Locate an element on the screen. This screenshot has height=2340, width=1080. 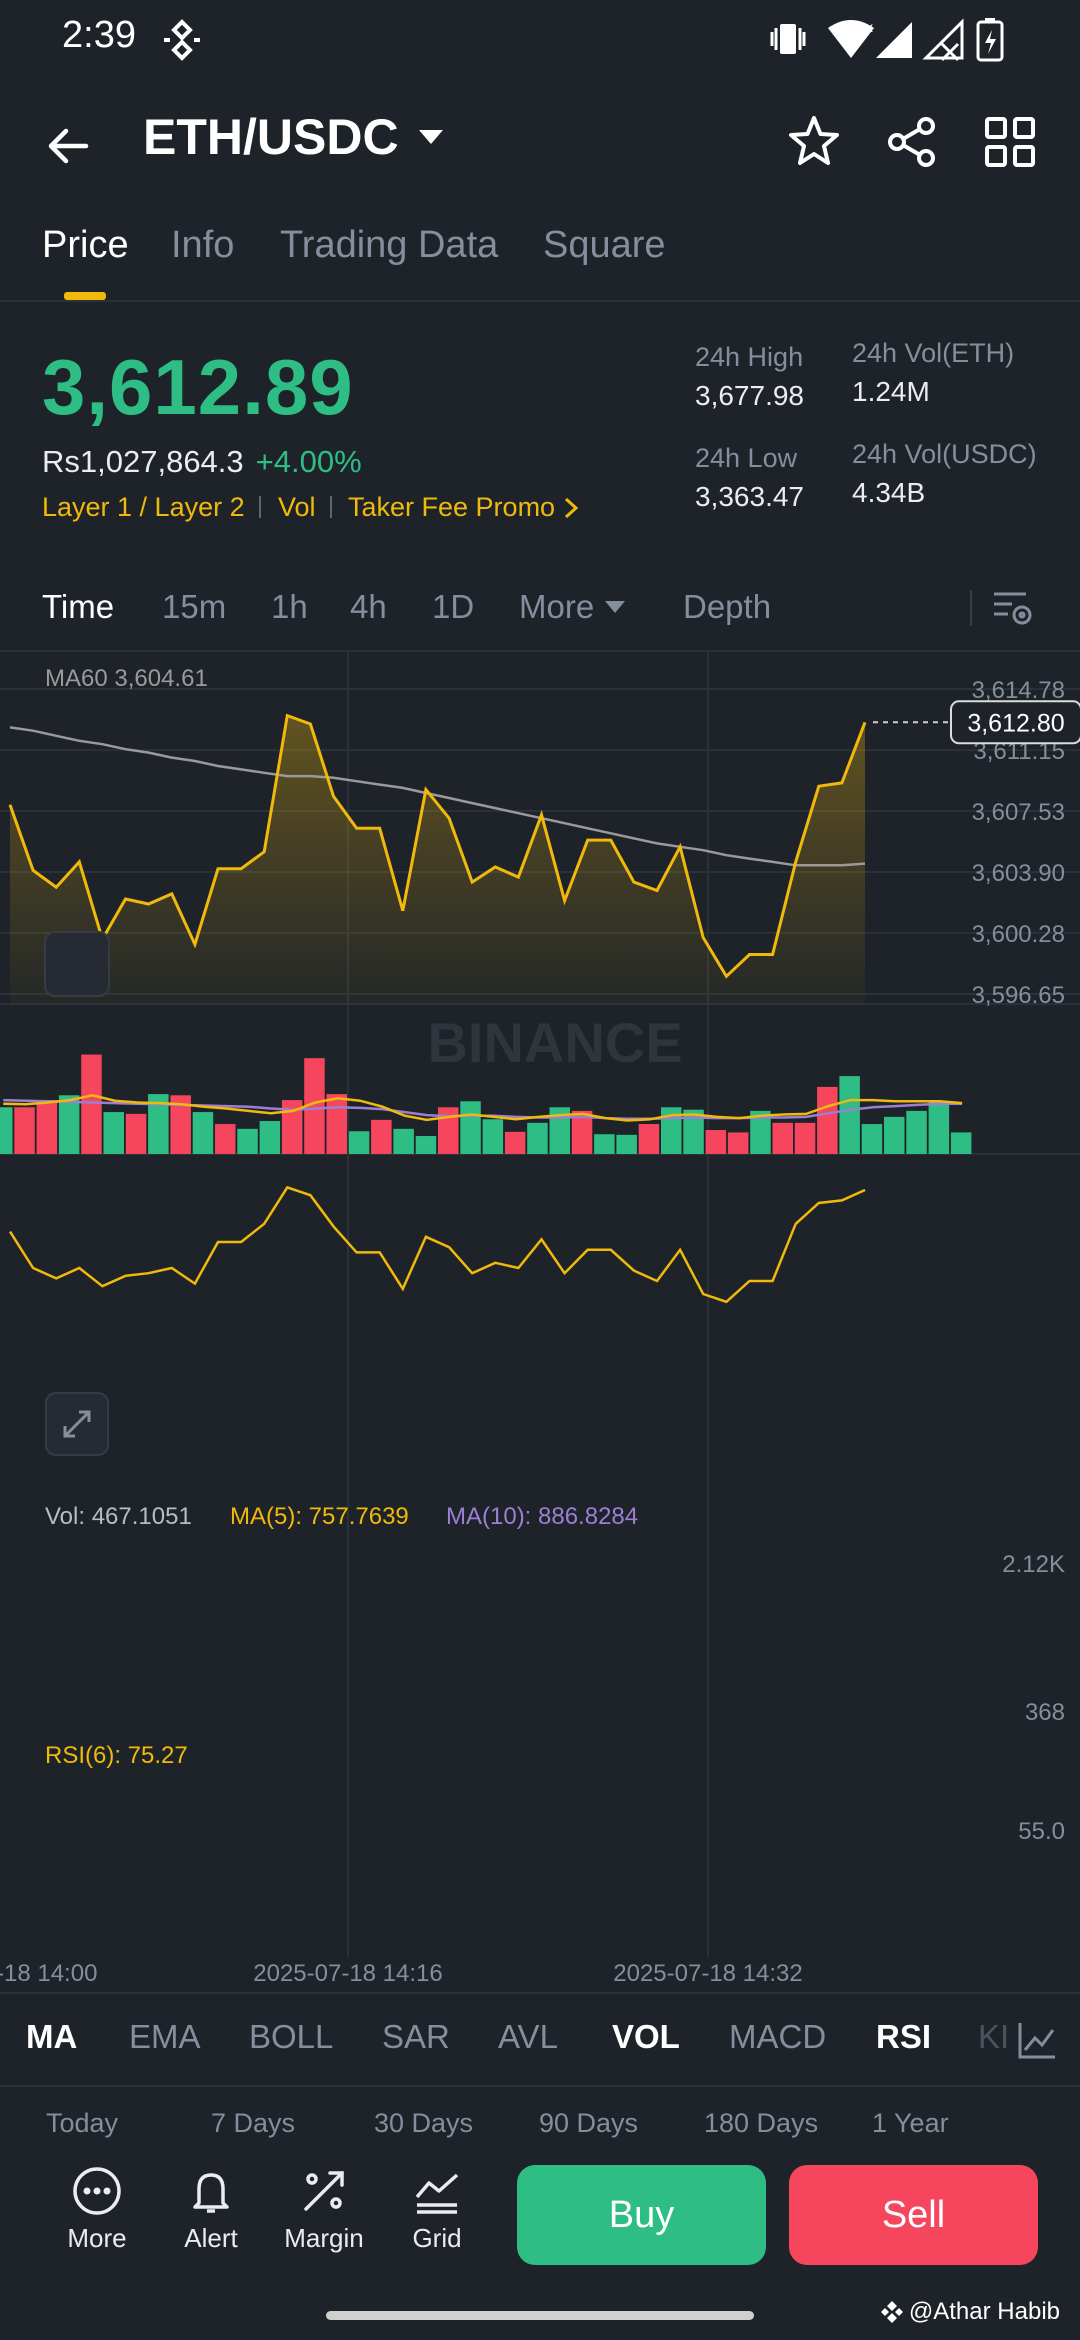
tab-trading-data: Trading Data is located at coordinates (389, 245).